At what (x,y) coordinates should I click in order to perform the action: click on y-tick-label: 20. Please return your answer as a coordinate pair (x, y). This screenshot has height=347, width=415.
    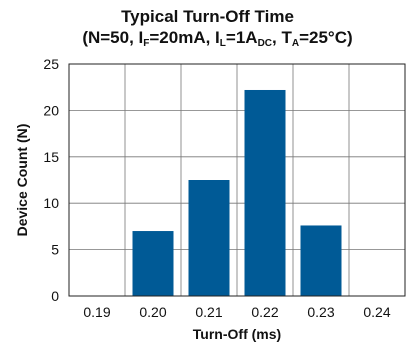
    Looking at the image, I should click on (51, 110).